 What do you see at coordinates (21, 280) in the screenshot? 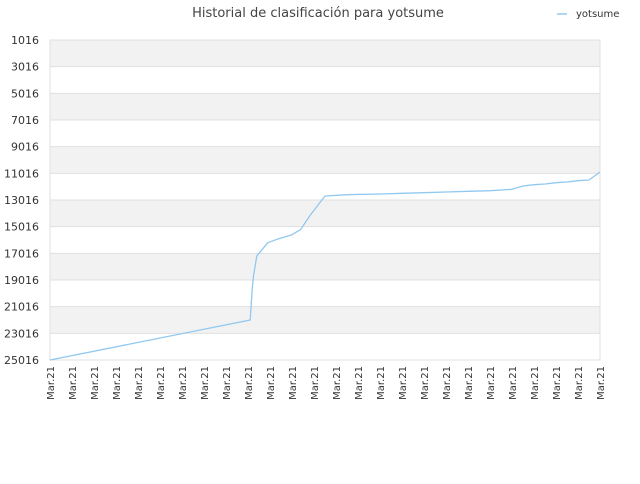
I see `y-tick-label: 19016` at bounding box center [21, 280].